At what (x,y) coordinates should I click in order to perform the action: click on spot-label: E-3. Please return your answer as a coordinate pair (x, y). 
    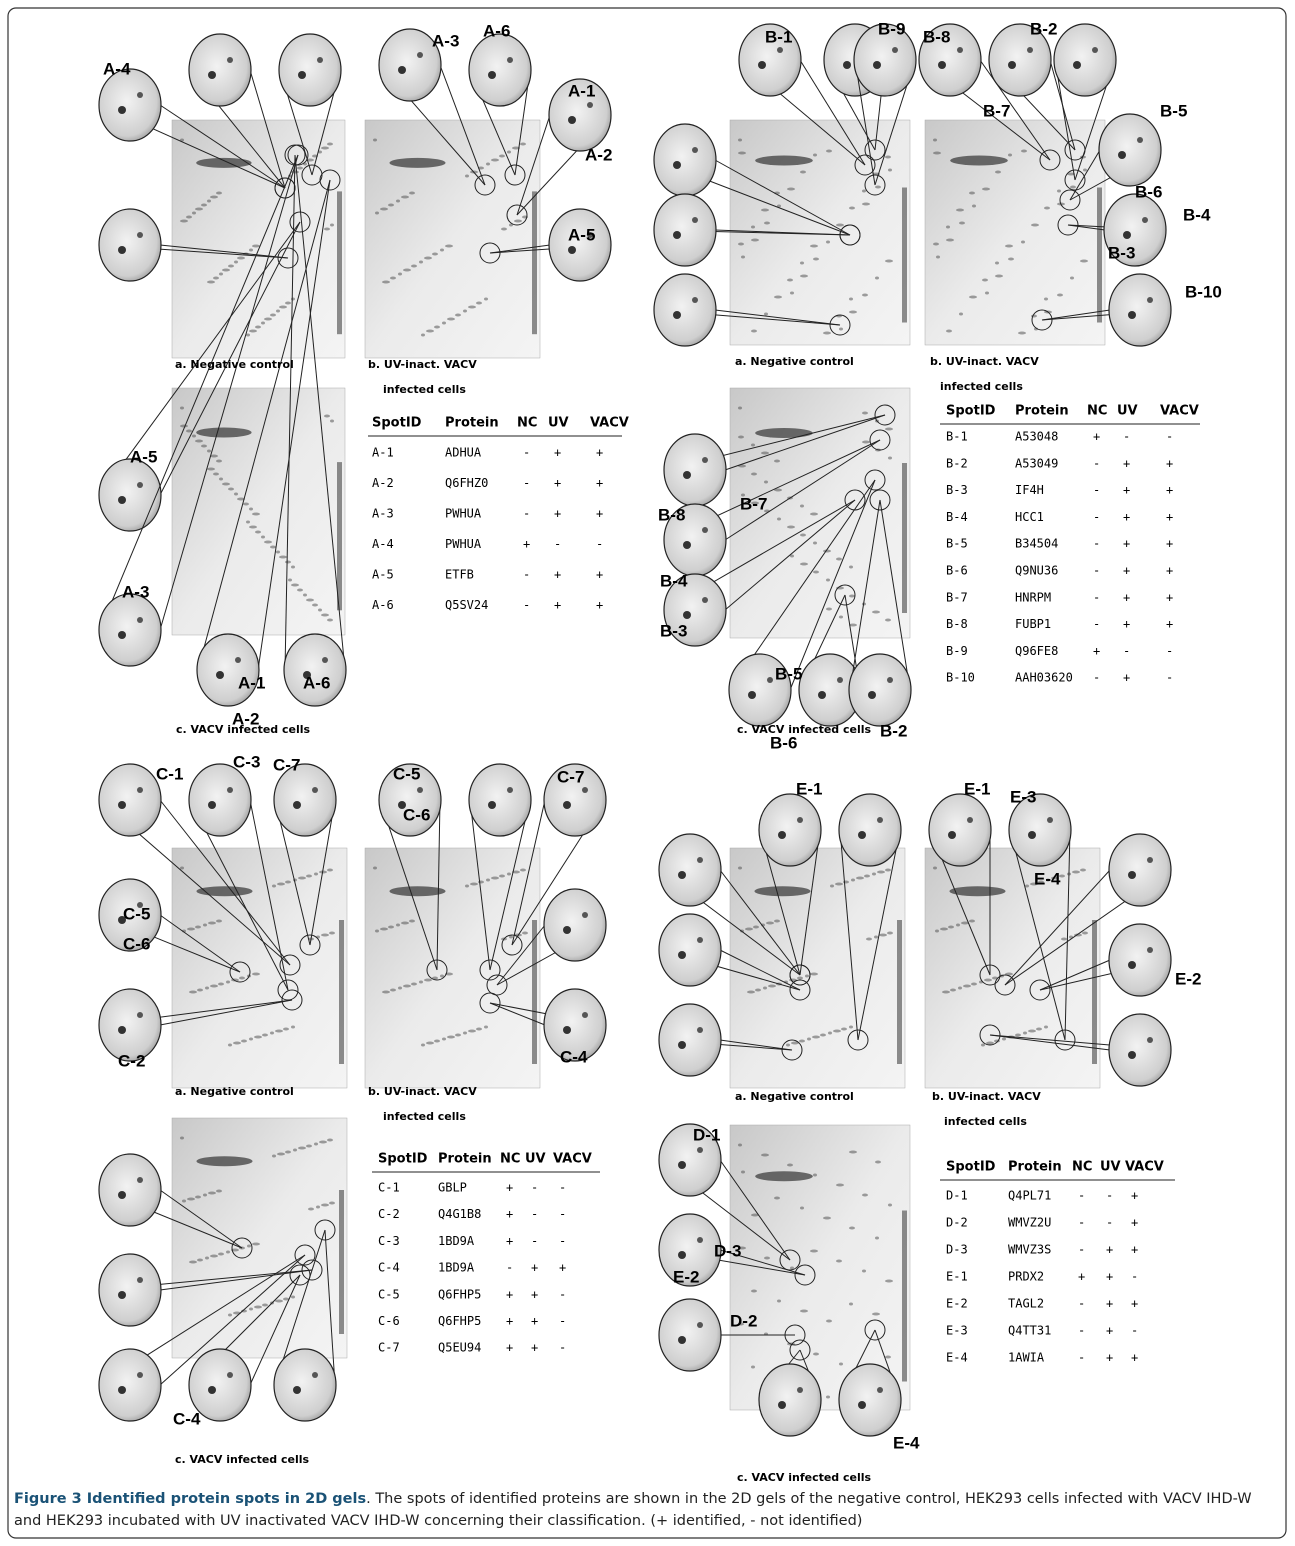
    Looking at the image, I should click on (1023, 796).